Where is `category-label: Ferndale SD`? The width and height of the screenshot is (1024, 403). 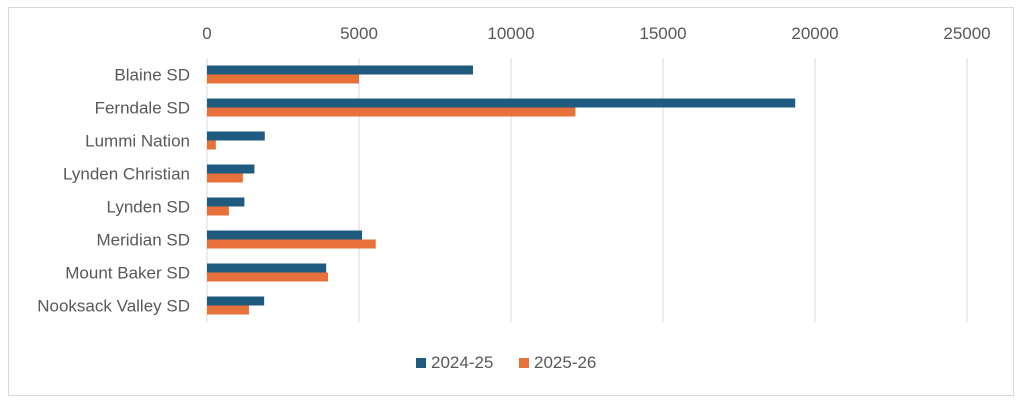 category-label: Ferndale SD is located at coordinates (142, 108).